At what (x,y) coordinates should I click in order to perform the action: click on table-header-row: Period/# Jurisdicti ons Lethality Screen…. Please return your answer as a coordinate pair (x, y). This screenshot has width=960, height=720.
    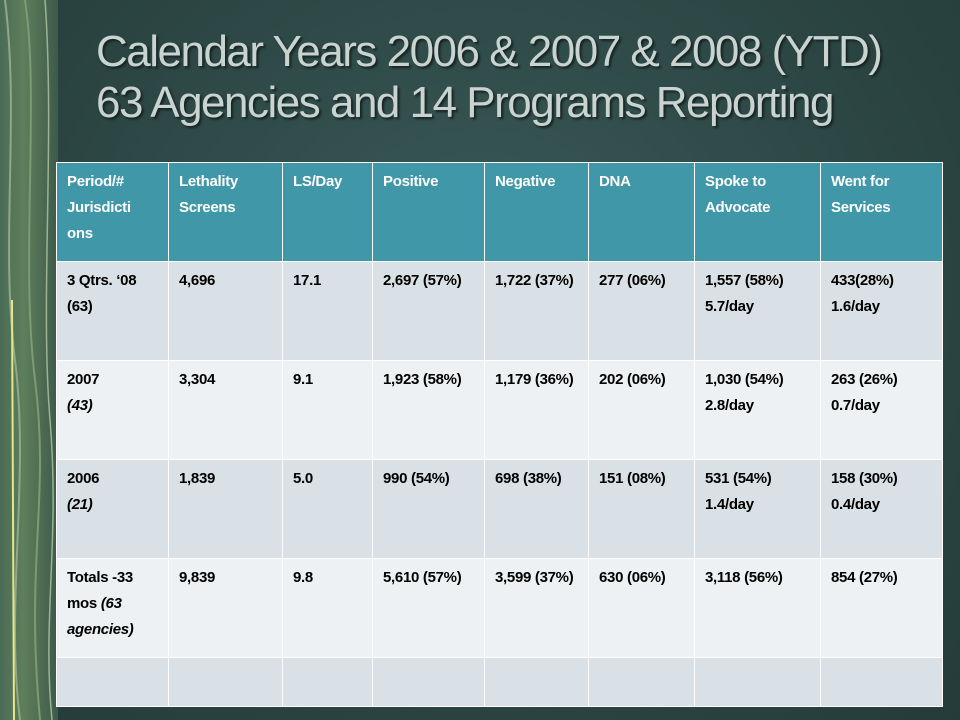
    Looking at the image, I should click on (499, 212).